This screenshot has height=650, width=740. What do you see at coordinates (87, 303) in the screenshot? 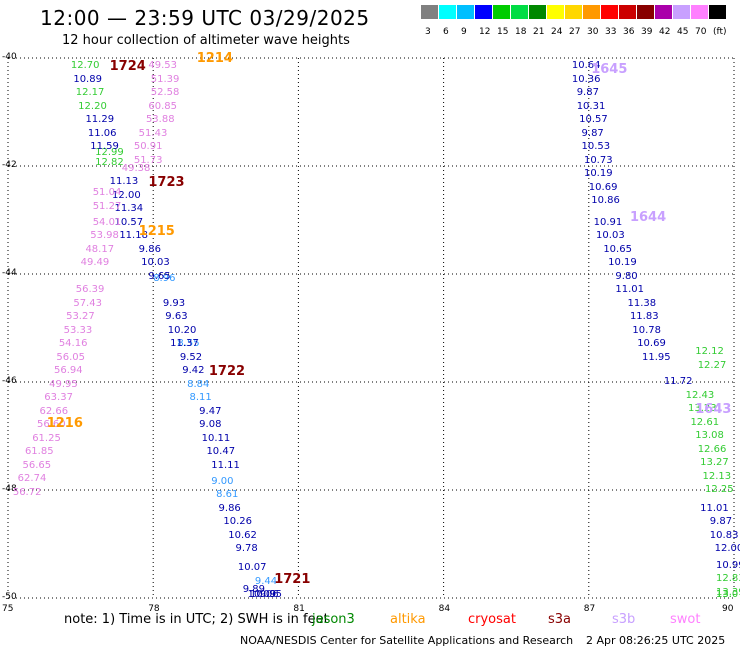
I see `wave-height-label: 57.43` at bounding box center [87, 303].